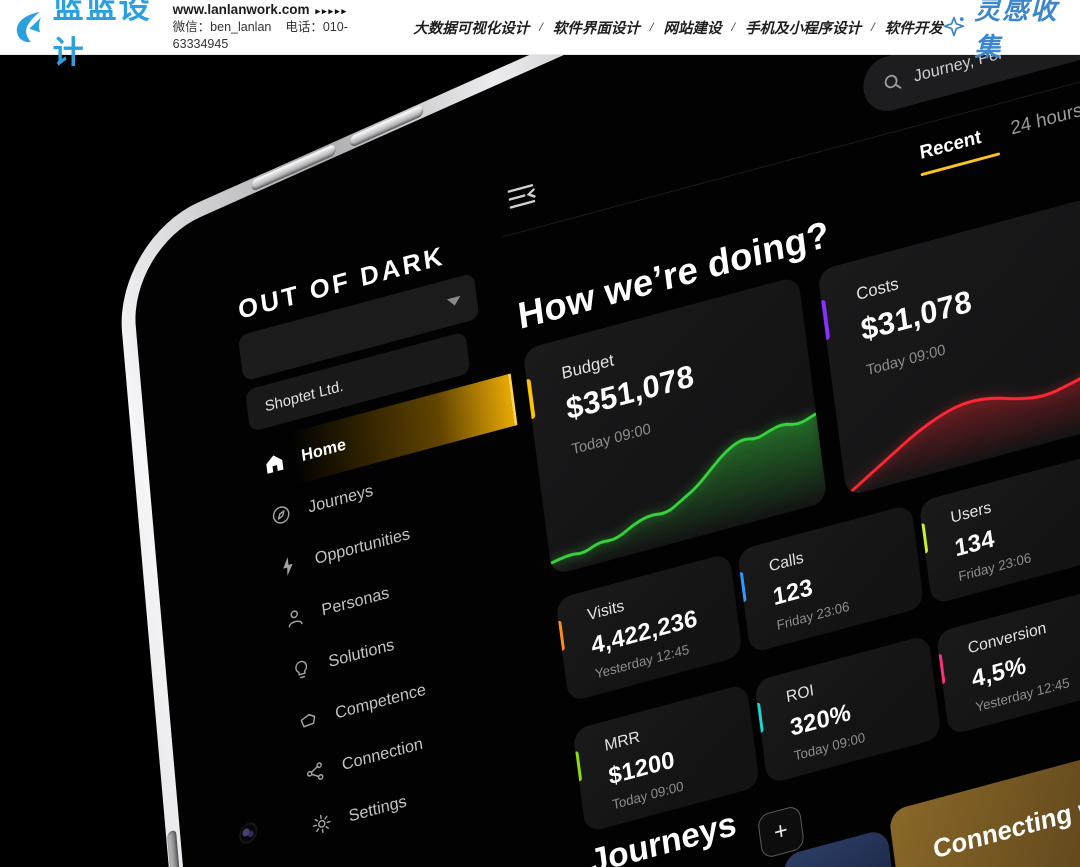  Describe the element at coordinates (394, 591) in the screenshot. I see `sidebar-item-personas: Personas` at that location.